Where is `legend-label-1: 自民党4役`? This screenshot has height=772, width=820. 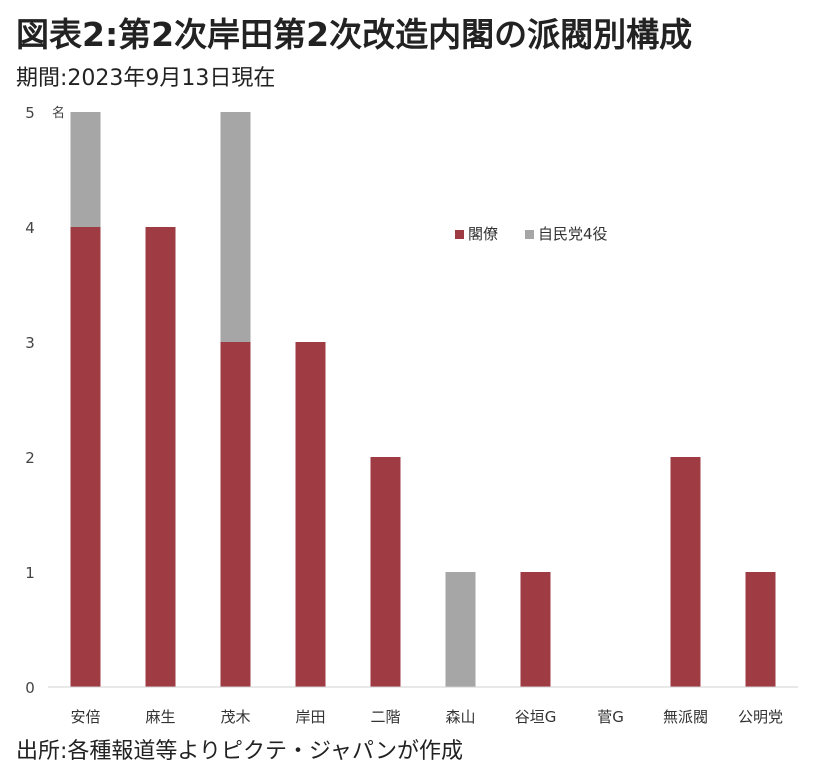
legend-label-1: 自民党4役 is located at coordinates (573, 234).